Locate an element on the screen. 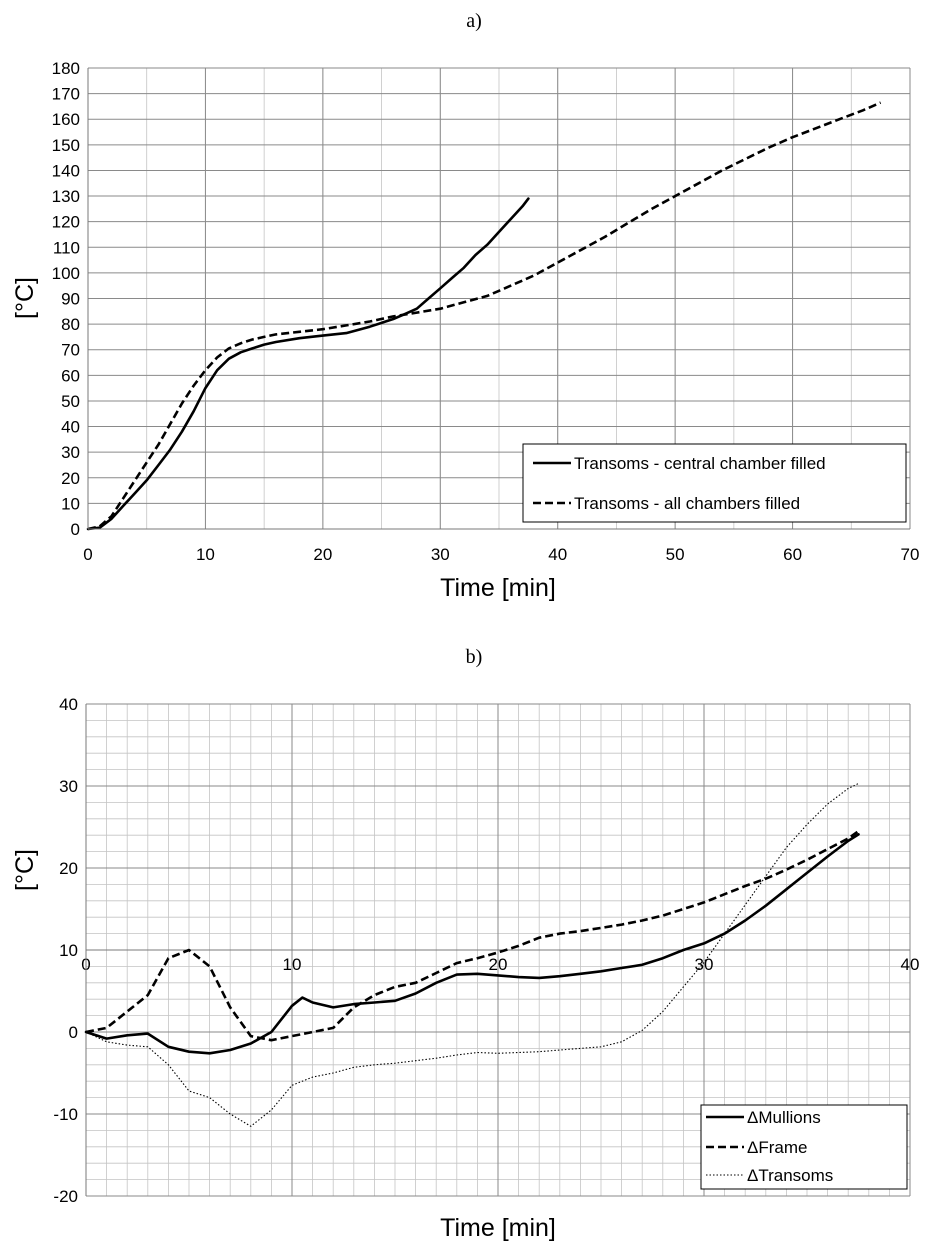  legend-box-a is located at coordinates (714, 483).